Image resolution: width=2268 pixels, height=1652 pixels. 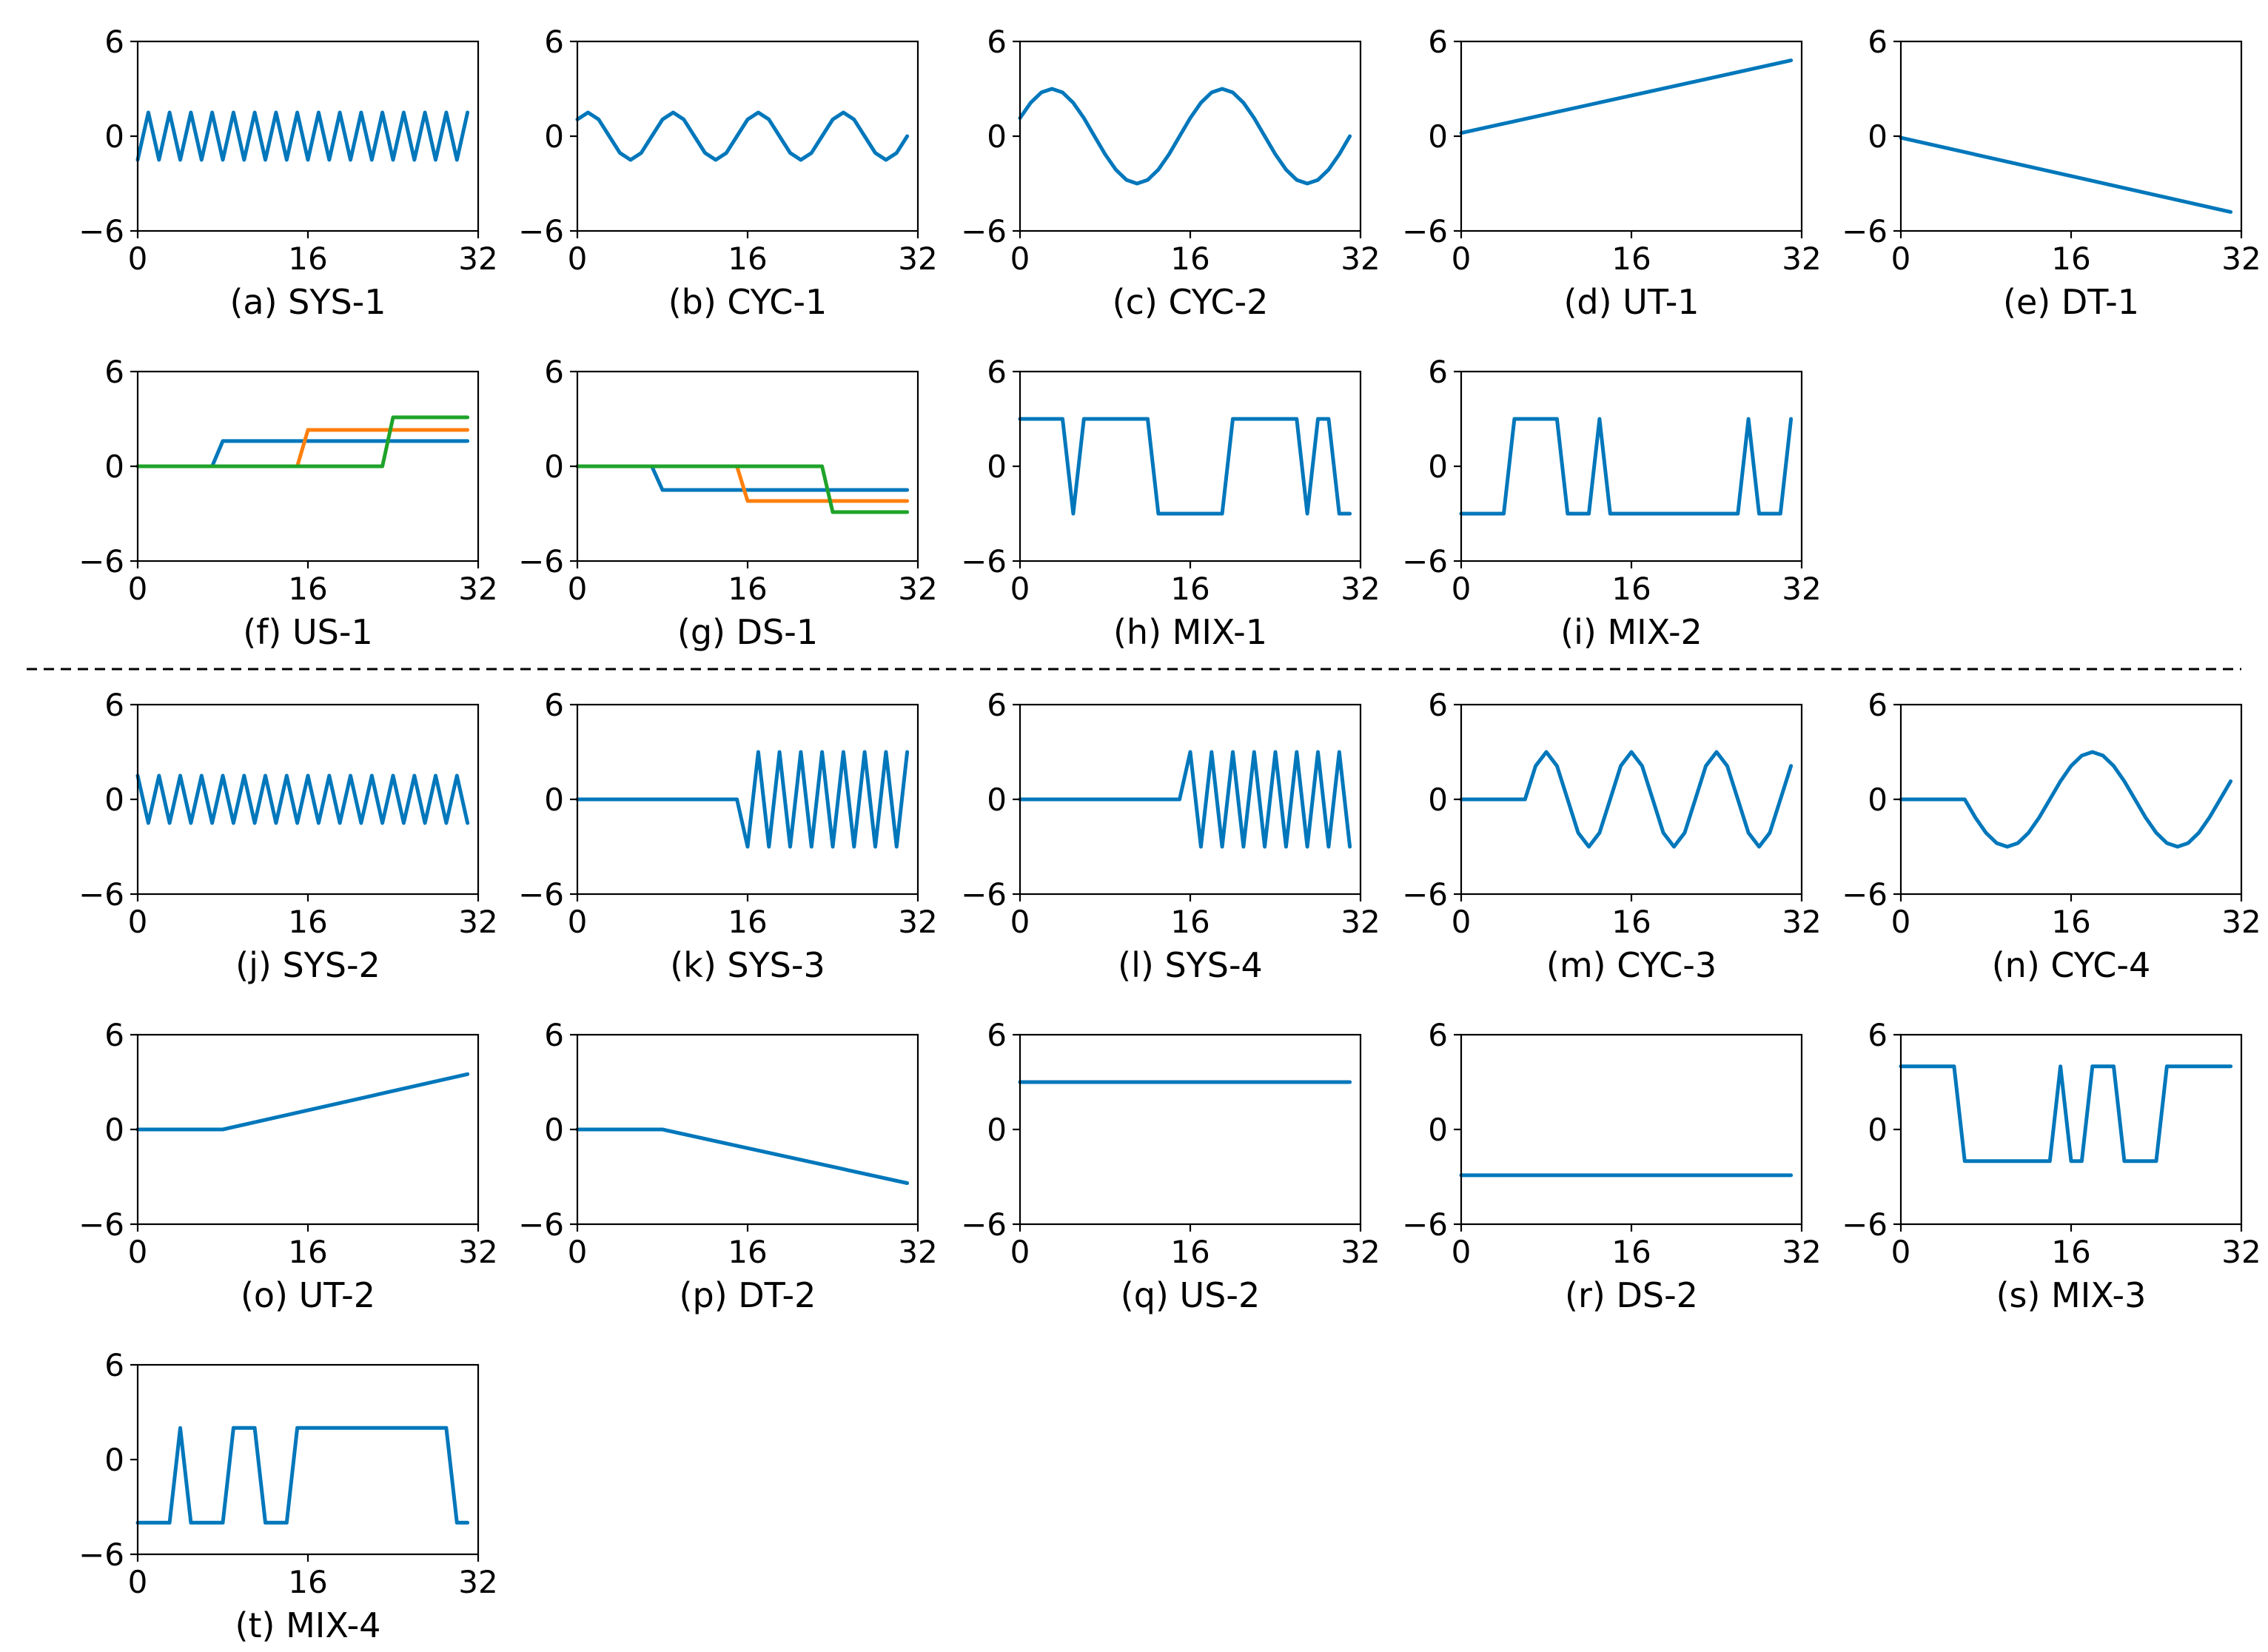 I want to click on panel-caption: (n) CYC-4, so click(x=2071, y=965).